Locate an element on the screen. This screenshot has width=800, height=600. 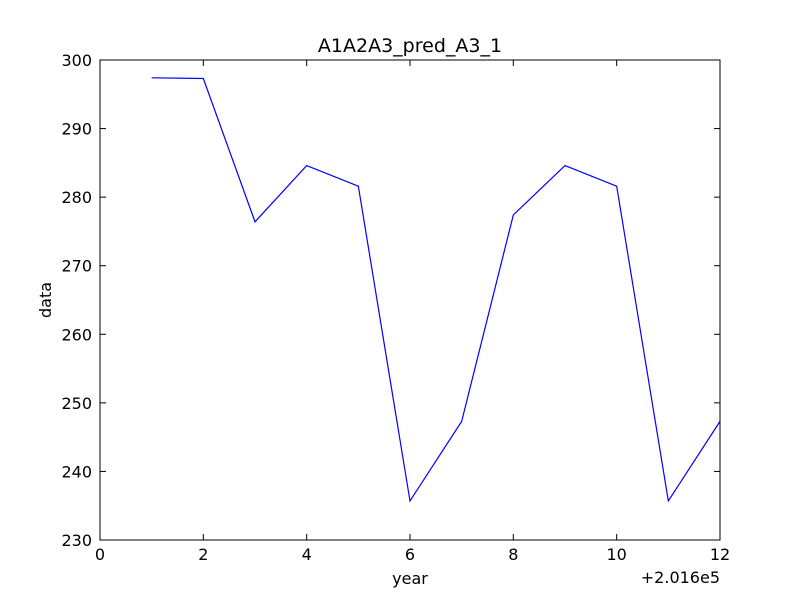
y-tick-label: 270 is located at coordinates (76, 266).